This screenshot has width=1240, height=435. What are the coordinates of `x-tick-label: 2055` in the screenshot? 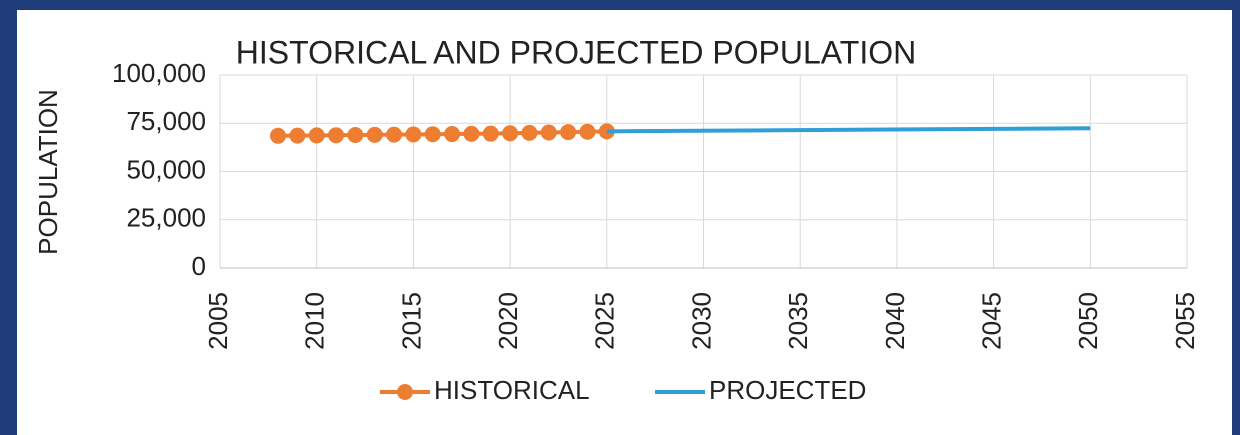 It's located at (1185, 321).